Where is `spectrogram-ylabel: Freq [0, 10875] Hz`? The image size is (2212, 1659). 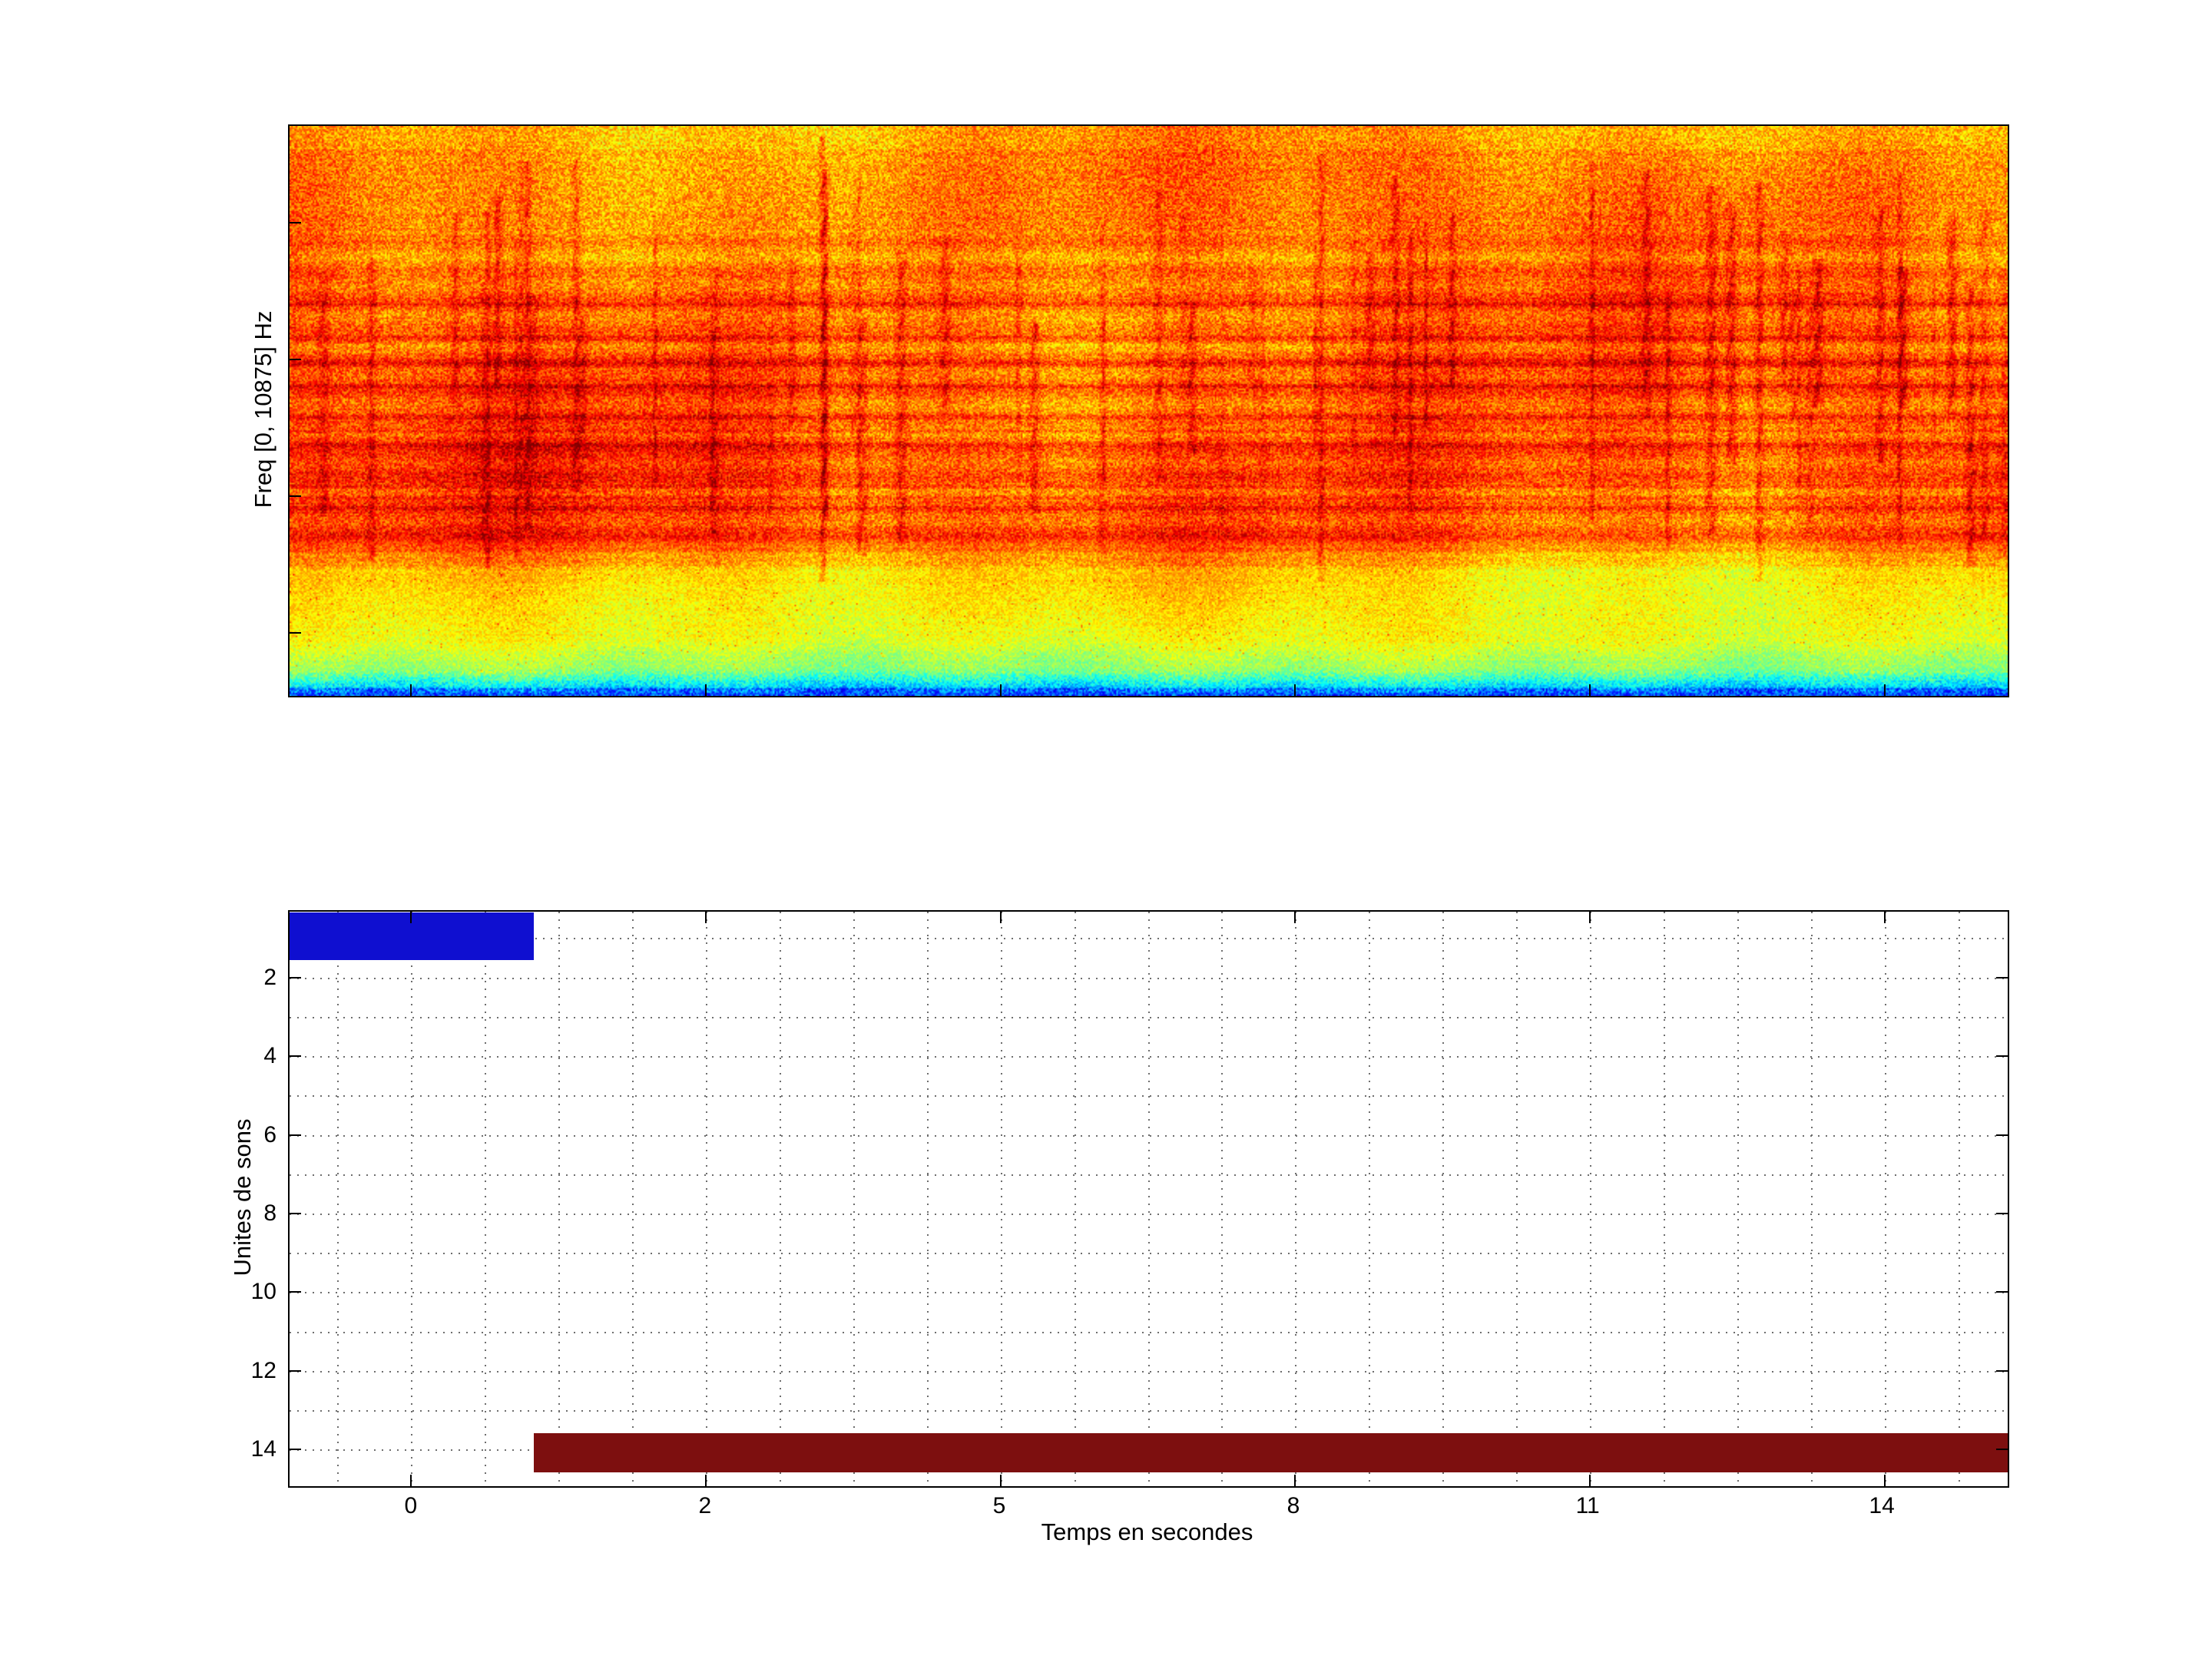 spectrogram-ylabel: Freq [0, 10875] Hz is located at coordinates (263, 409).